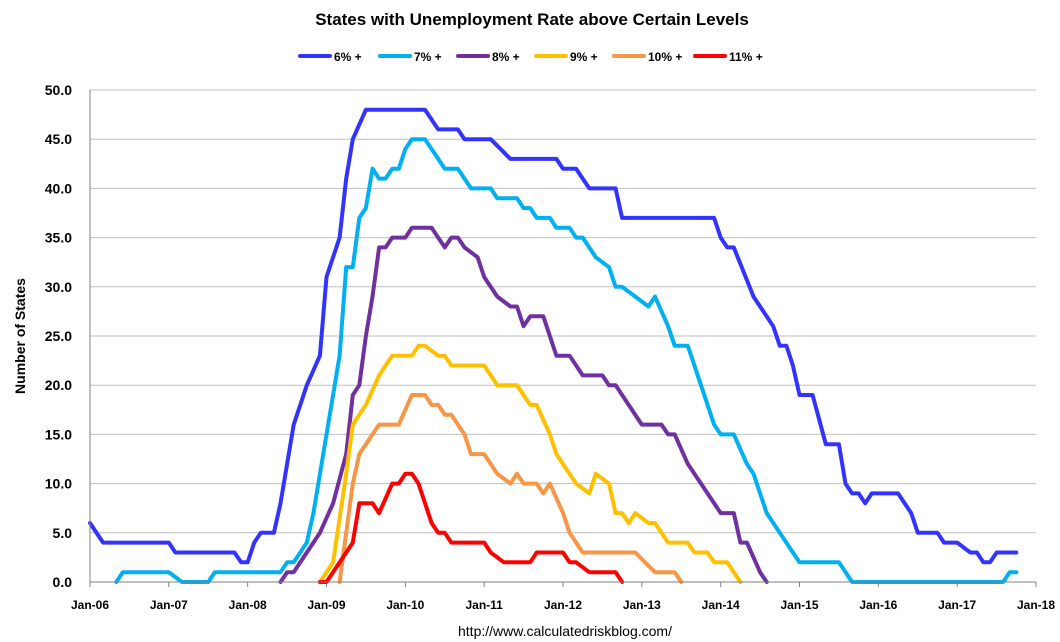 This screenshot has width=1060, height=642. I want to click on legend-item: 6% +, so click(330, 57).